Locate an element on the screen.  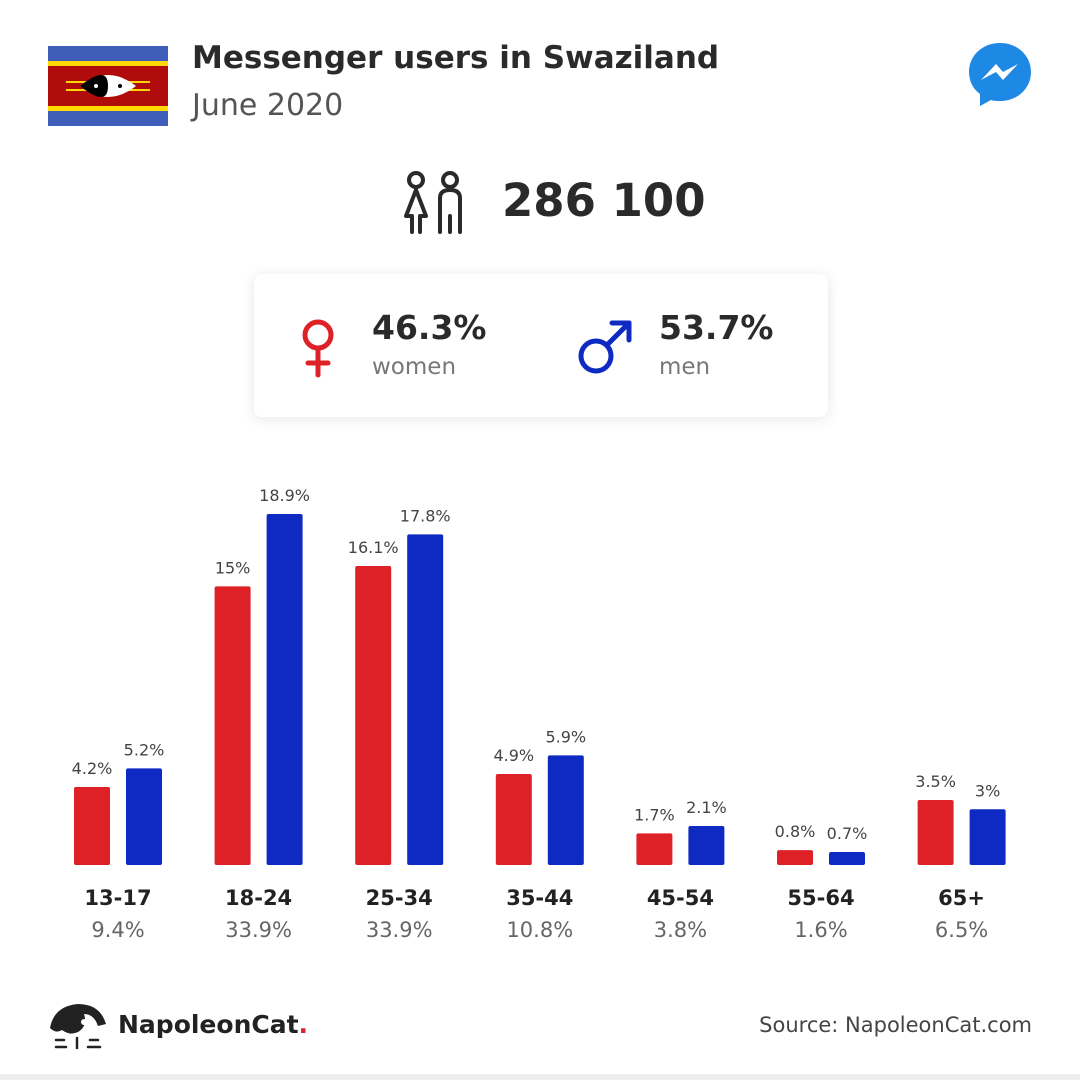
category-total: 9.4% is located at coordinates (117, 930).